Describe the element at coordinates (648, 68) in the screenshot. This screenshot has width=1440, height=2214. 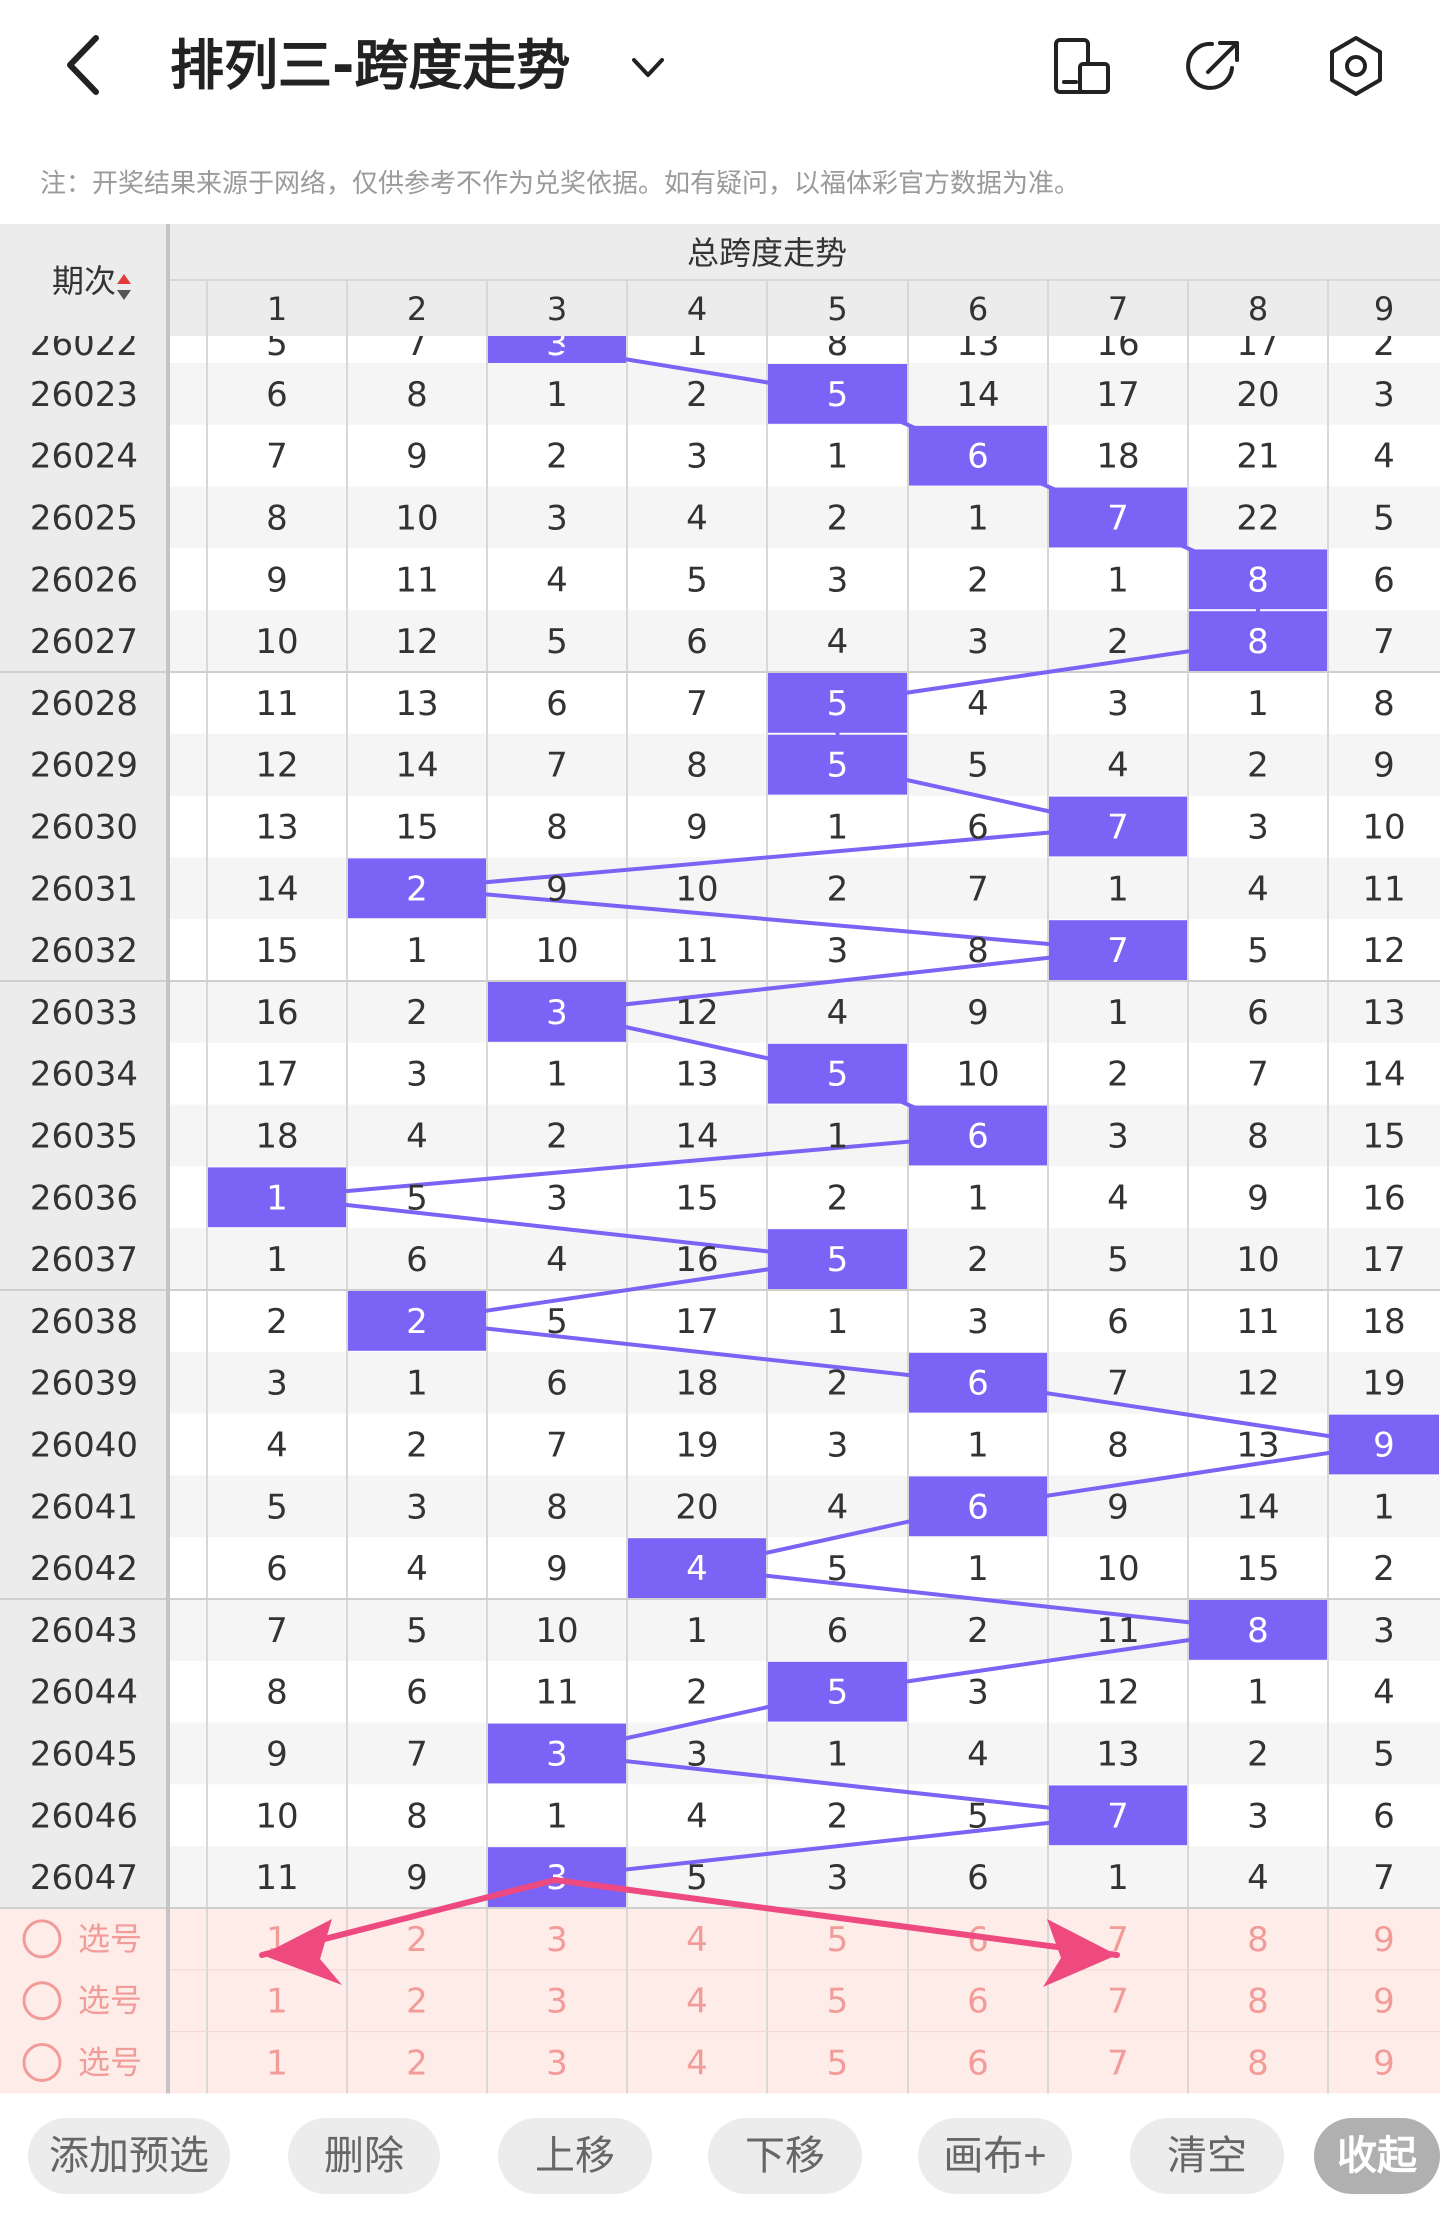
I see `chevron-down-icon` at that location.